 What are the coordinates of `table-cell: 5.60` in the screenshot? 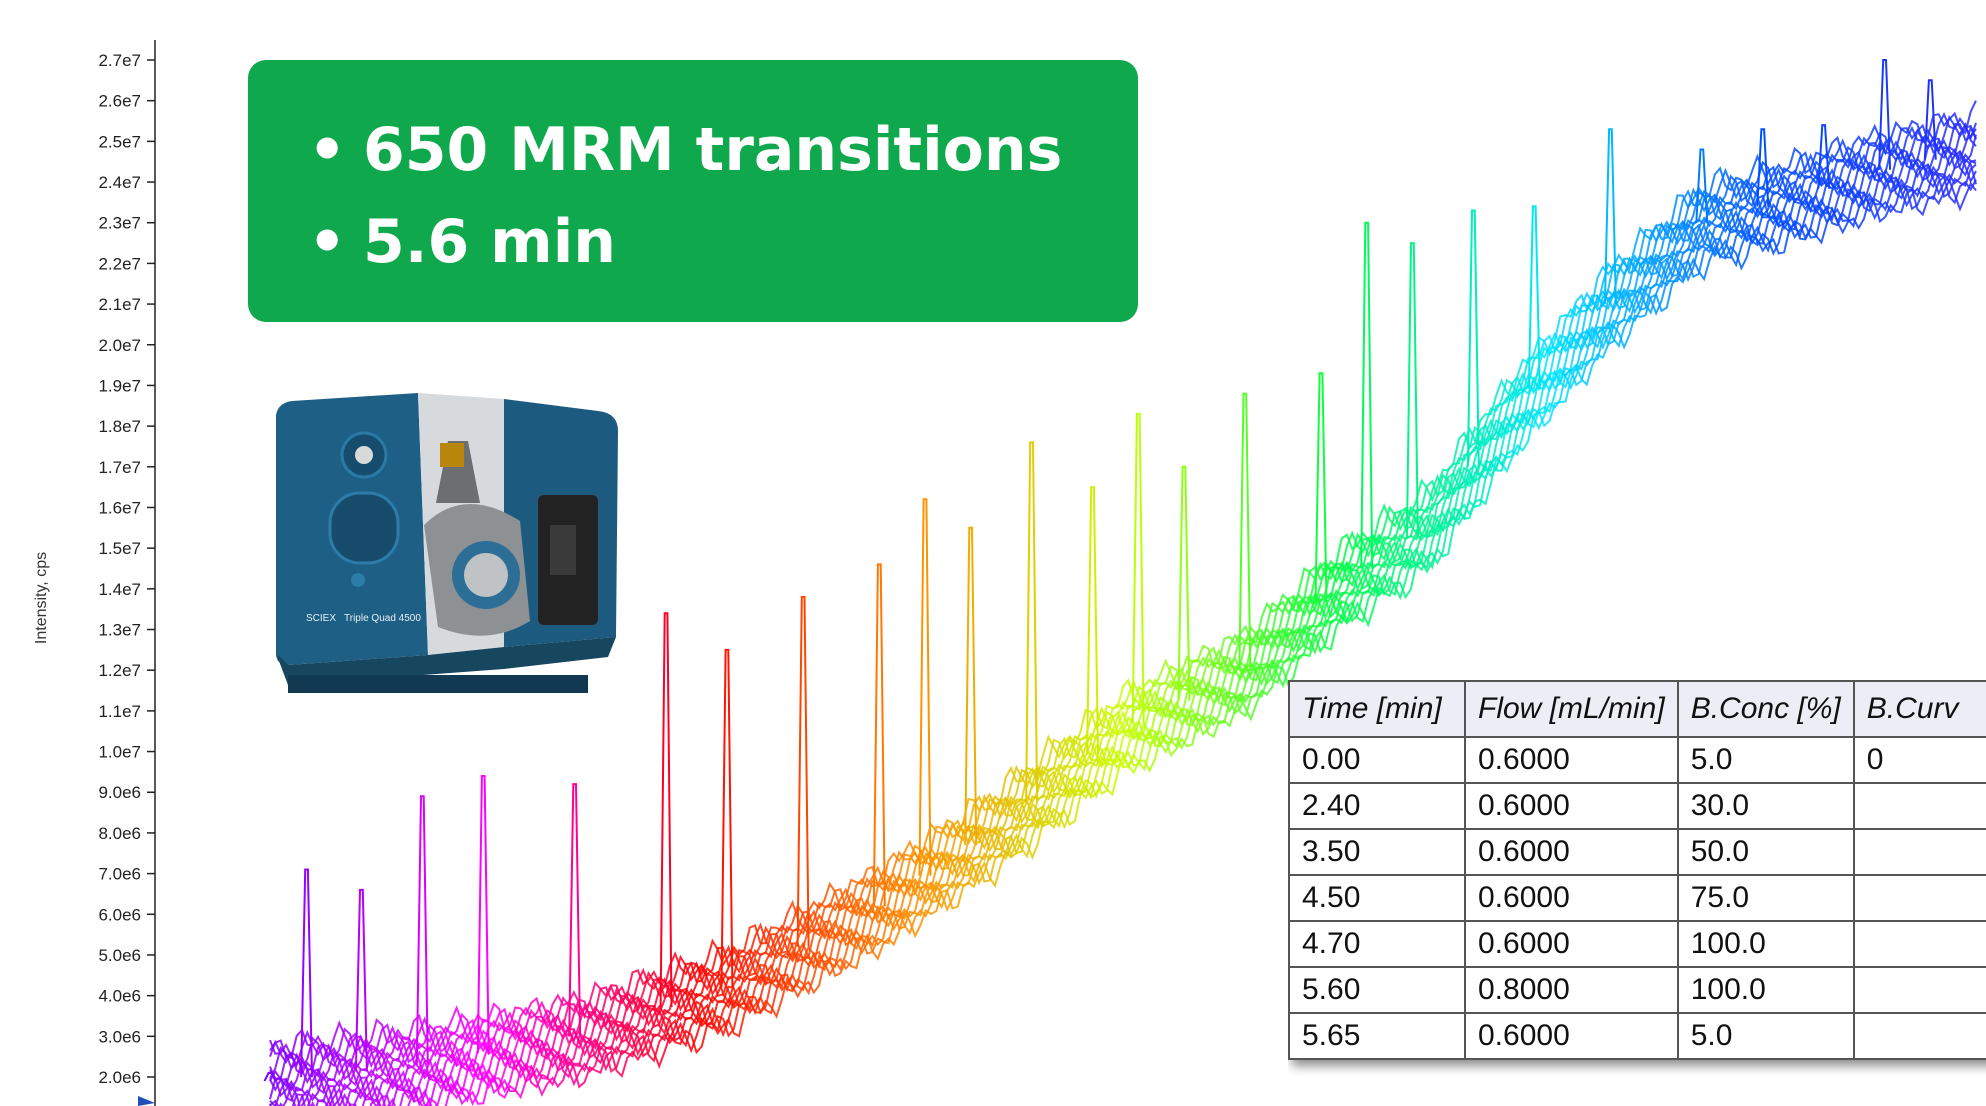 It's located at (1377, 990).